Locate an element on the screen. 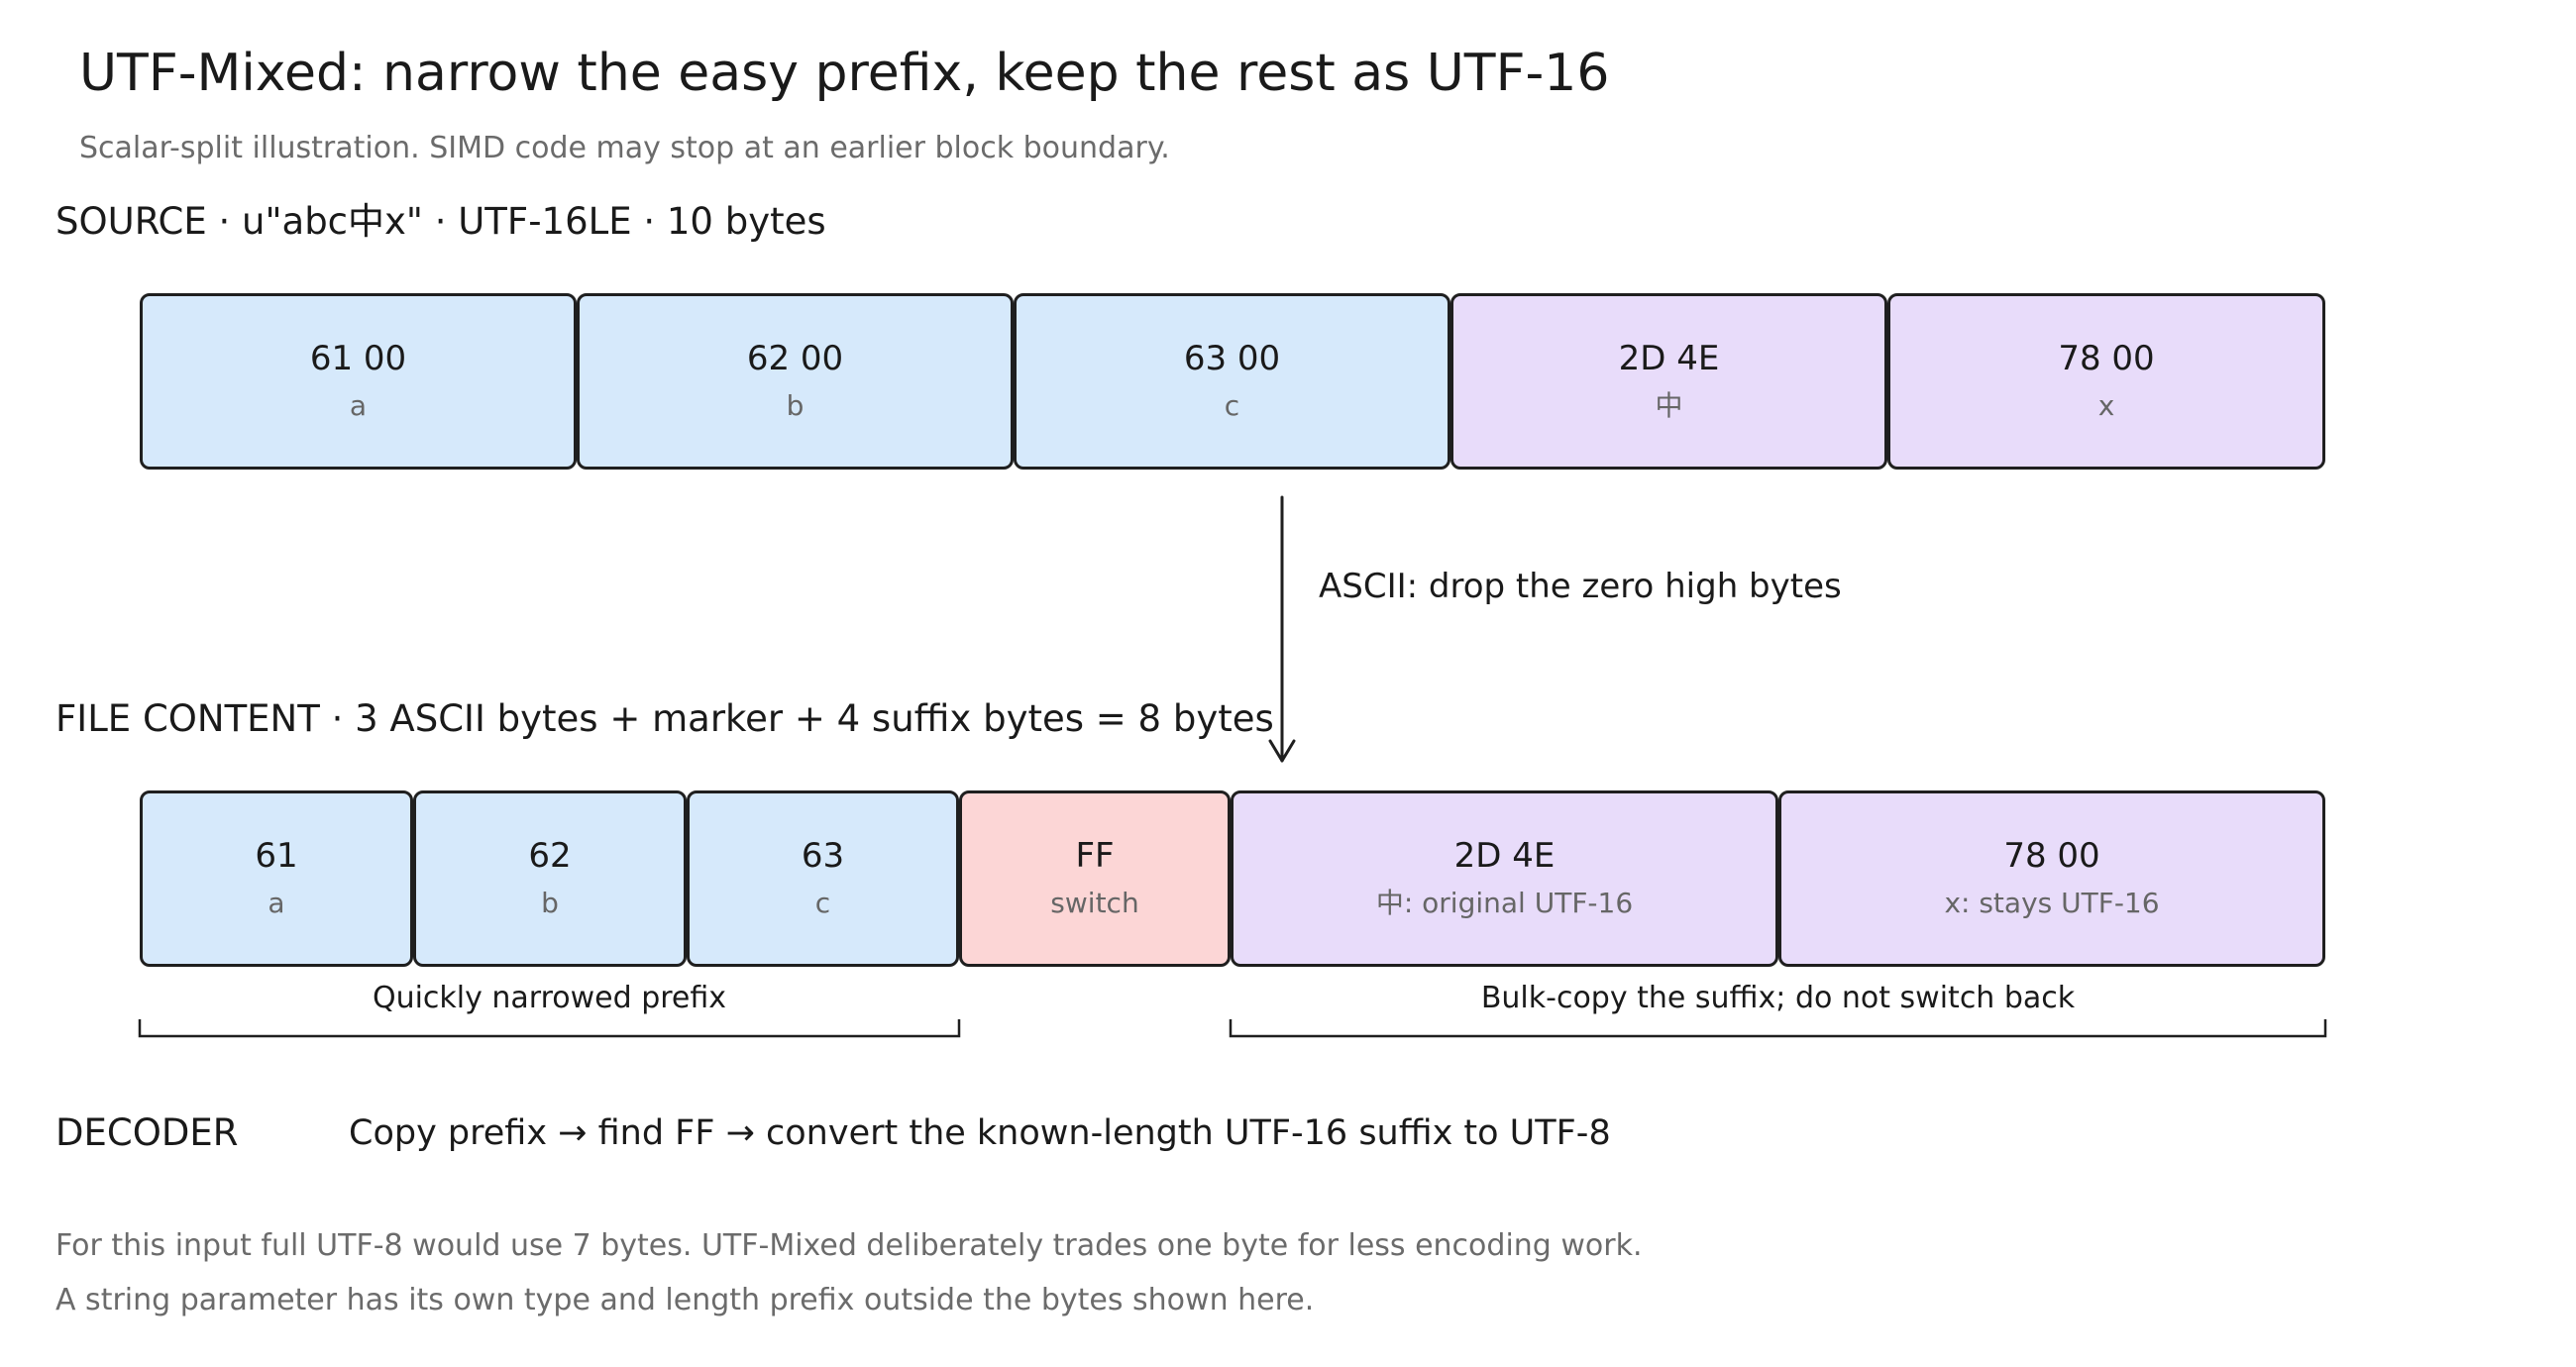 The width and height of the screenshot is (2576, 1367). suffix-bracket is located at coordinates (1778, 1028).